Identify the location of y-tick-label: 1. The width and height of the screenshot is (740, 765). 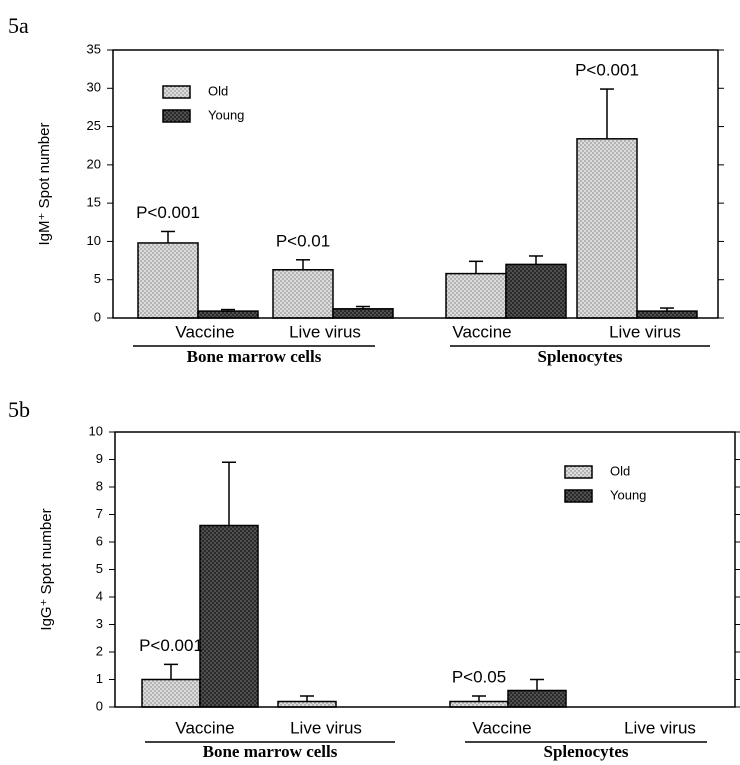
(99, 678).